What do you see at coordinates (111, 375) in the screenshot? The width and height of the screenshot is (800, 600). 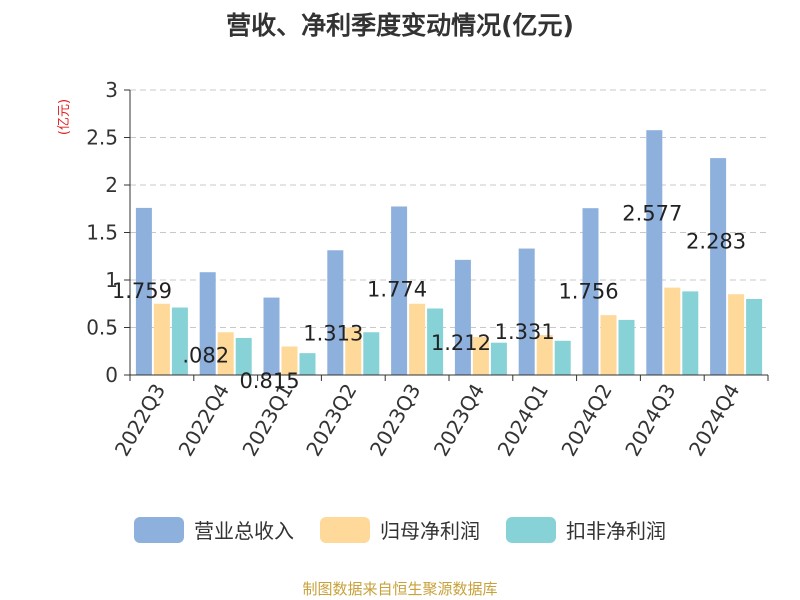 I see `y-tick-label: 0` at bounding box center [111, 375].